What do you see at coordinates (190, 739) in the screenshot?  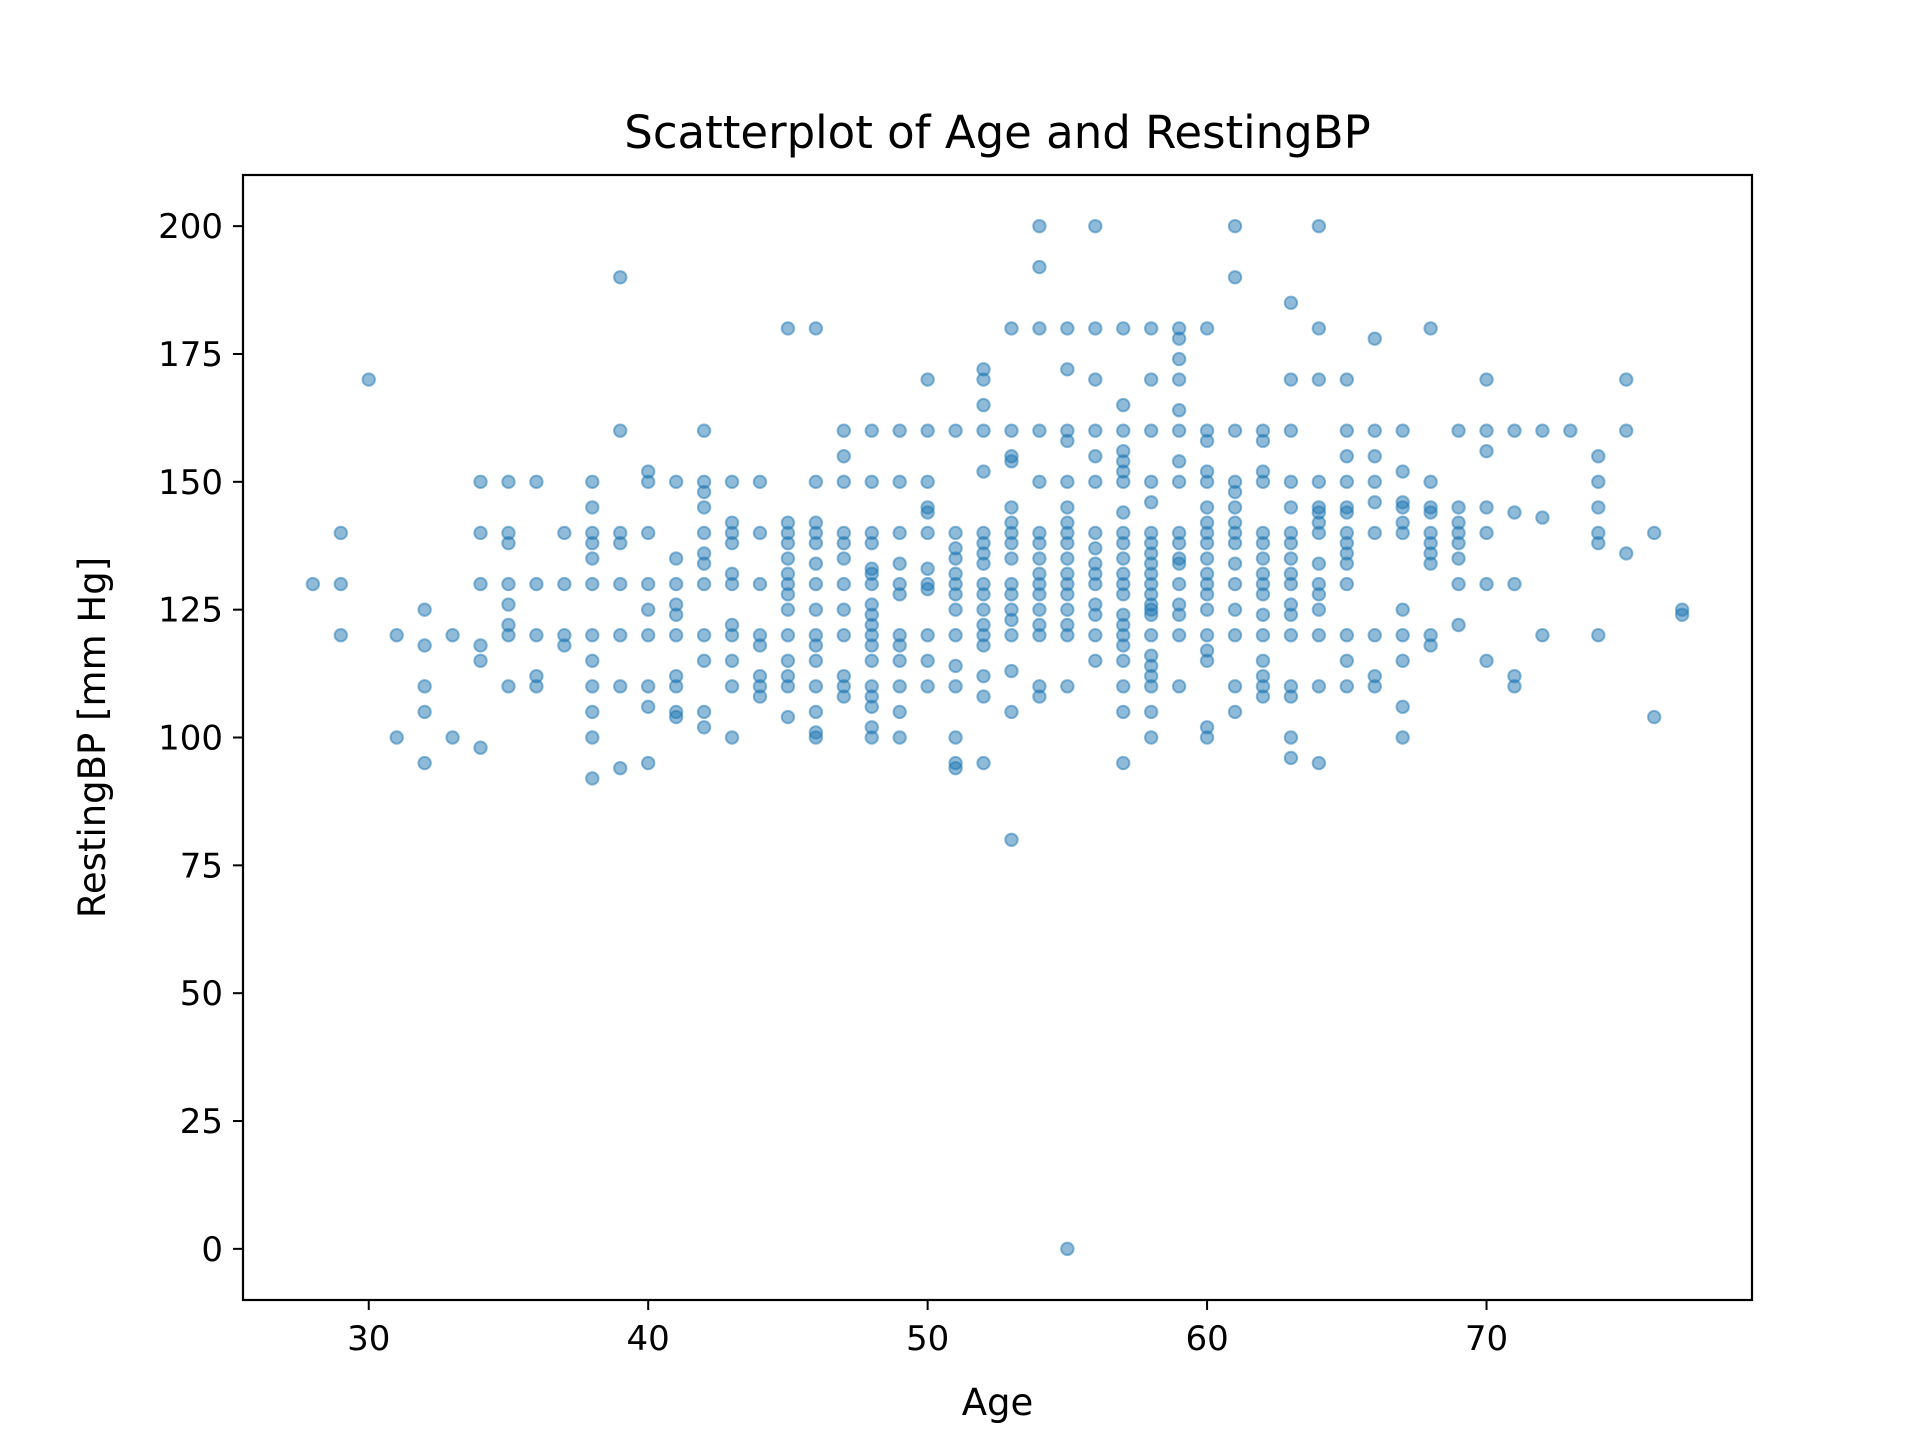 I see `y-tick-label: 100` at bounding box center [190, 739].